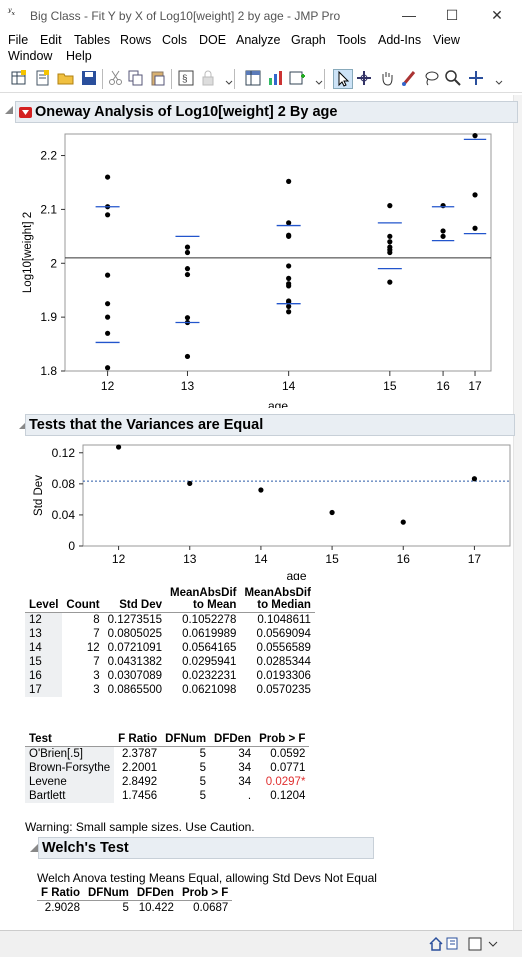  Describe the element at coordinates (297, 78) in the screenshot. I see `add-column-icon` at that location.